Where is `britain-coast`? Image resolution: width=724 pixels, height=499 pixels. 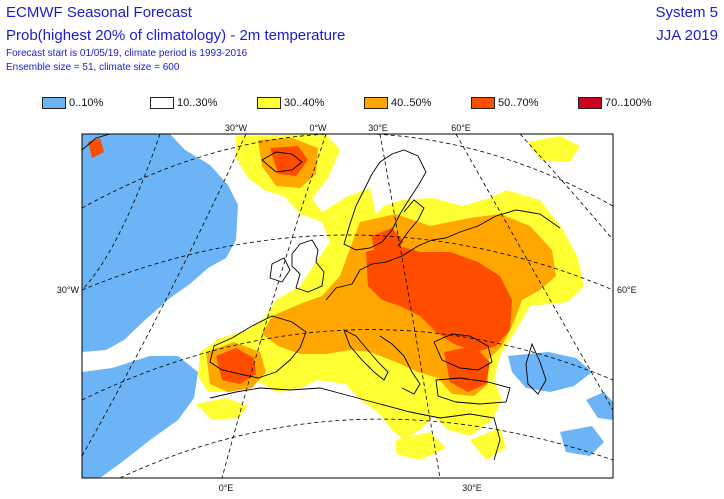
britain-coast is located at coordinates (308, 266).